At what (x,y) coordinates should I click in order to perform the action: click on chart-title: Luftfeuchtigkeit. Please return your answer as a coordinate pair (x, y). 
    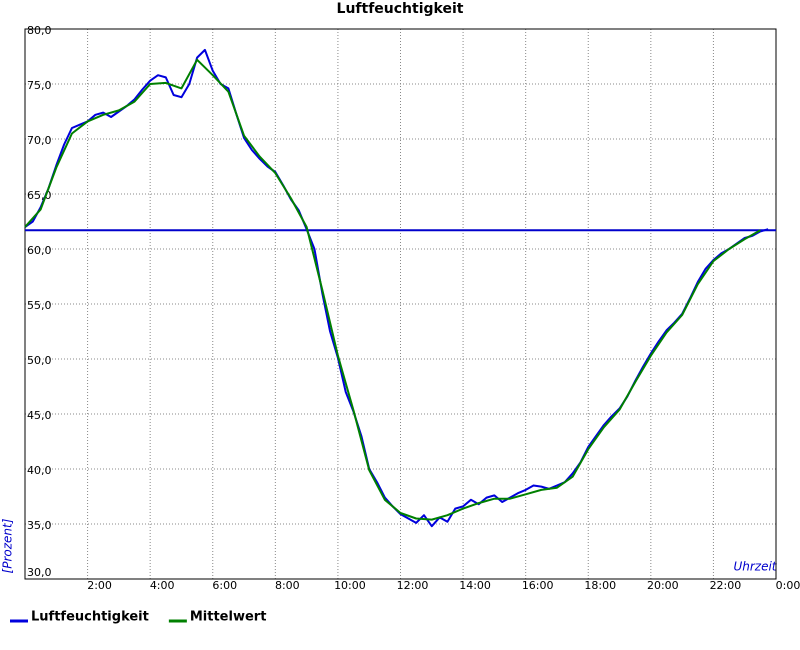
    Looking at the image, I should click on (400, 9).